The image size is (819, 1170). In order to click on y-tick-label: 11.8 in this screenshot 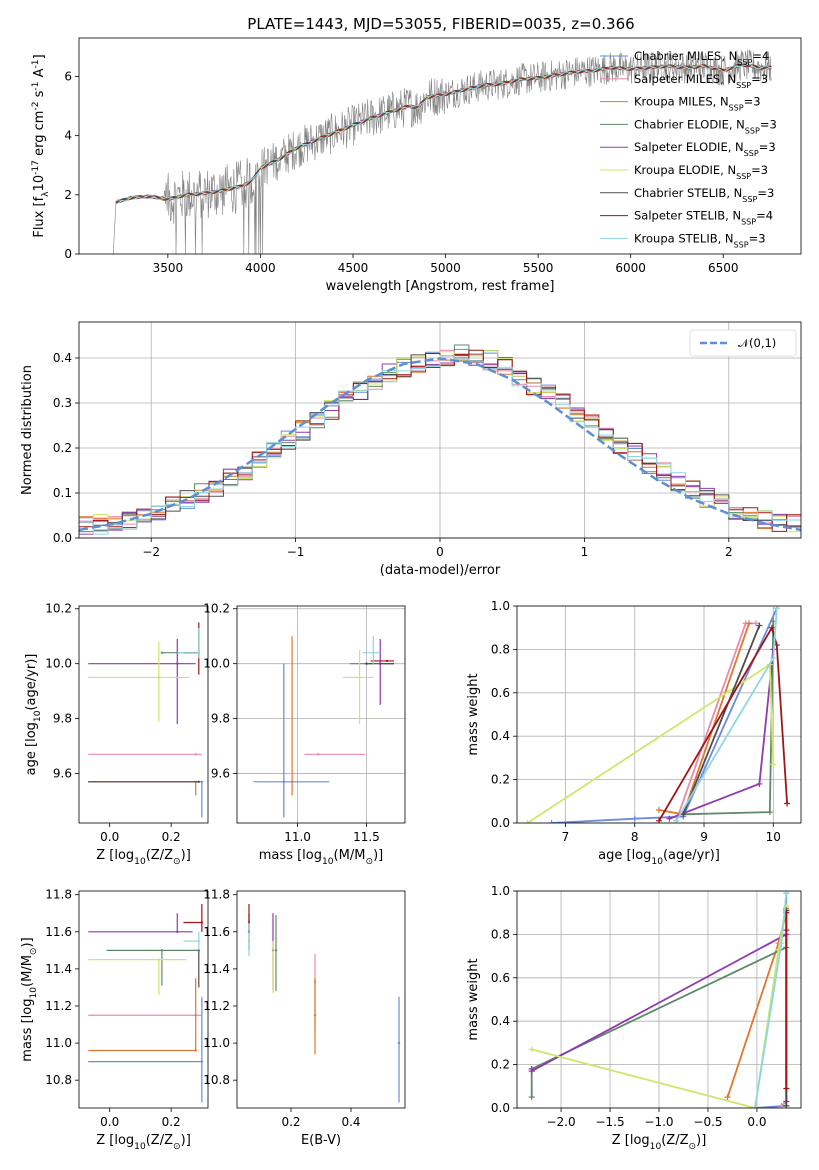, I will do `click(58, 895)`.